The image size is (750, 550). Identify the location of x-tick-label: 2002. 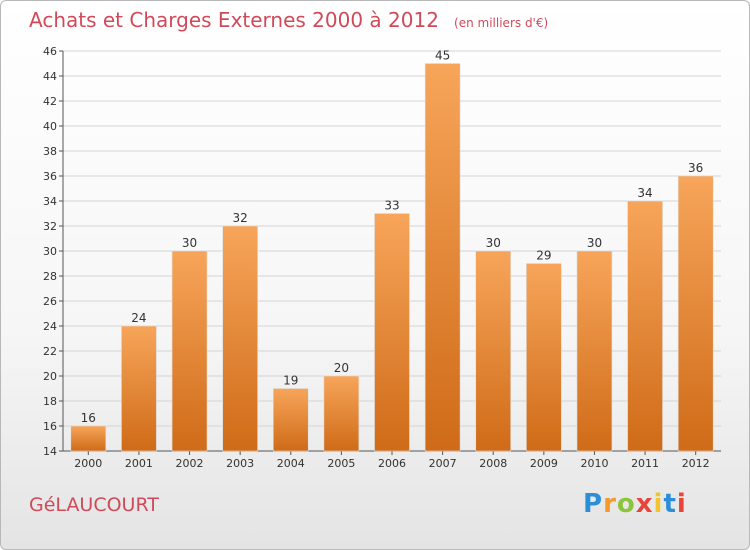
(190, 463).